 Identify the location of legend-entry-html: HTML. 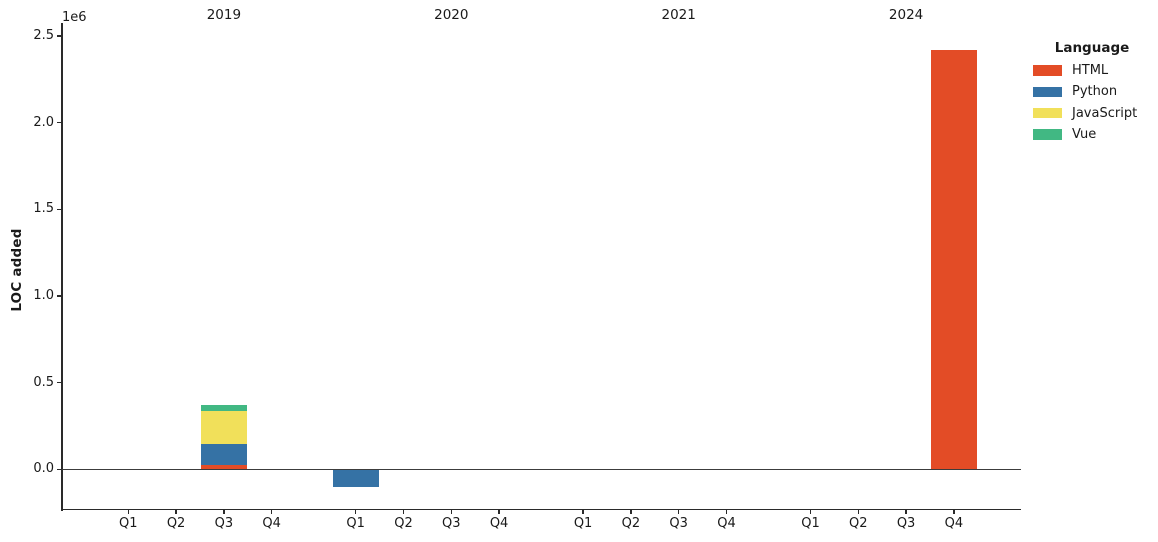
(1092, 70).